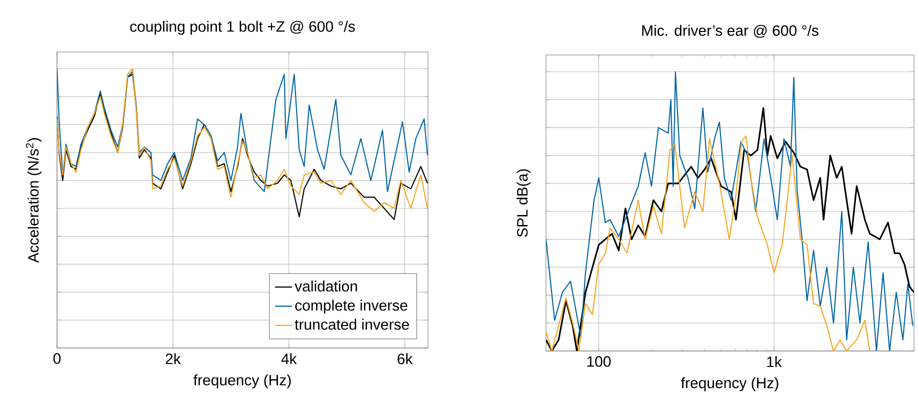 This screenshot has height=420, width=918. What do you see at coordinates (351, 324) in the screenshot?
I see `legend-label: truncated inverse` at bounding box center [351, 324].